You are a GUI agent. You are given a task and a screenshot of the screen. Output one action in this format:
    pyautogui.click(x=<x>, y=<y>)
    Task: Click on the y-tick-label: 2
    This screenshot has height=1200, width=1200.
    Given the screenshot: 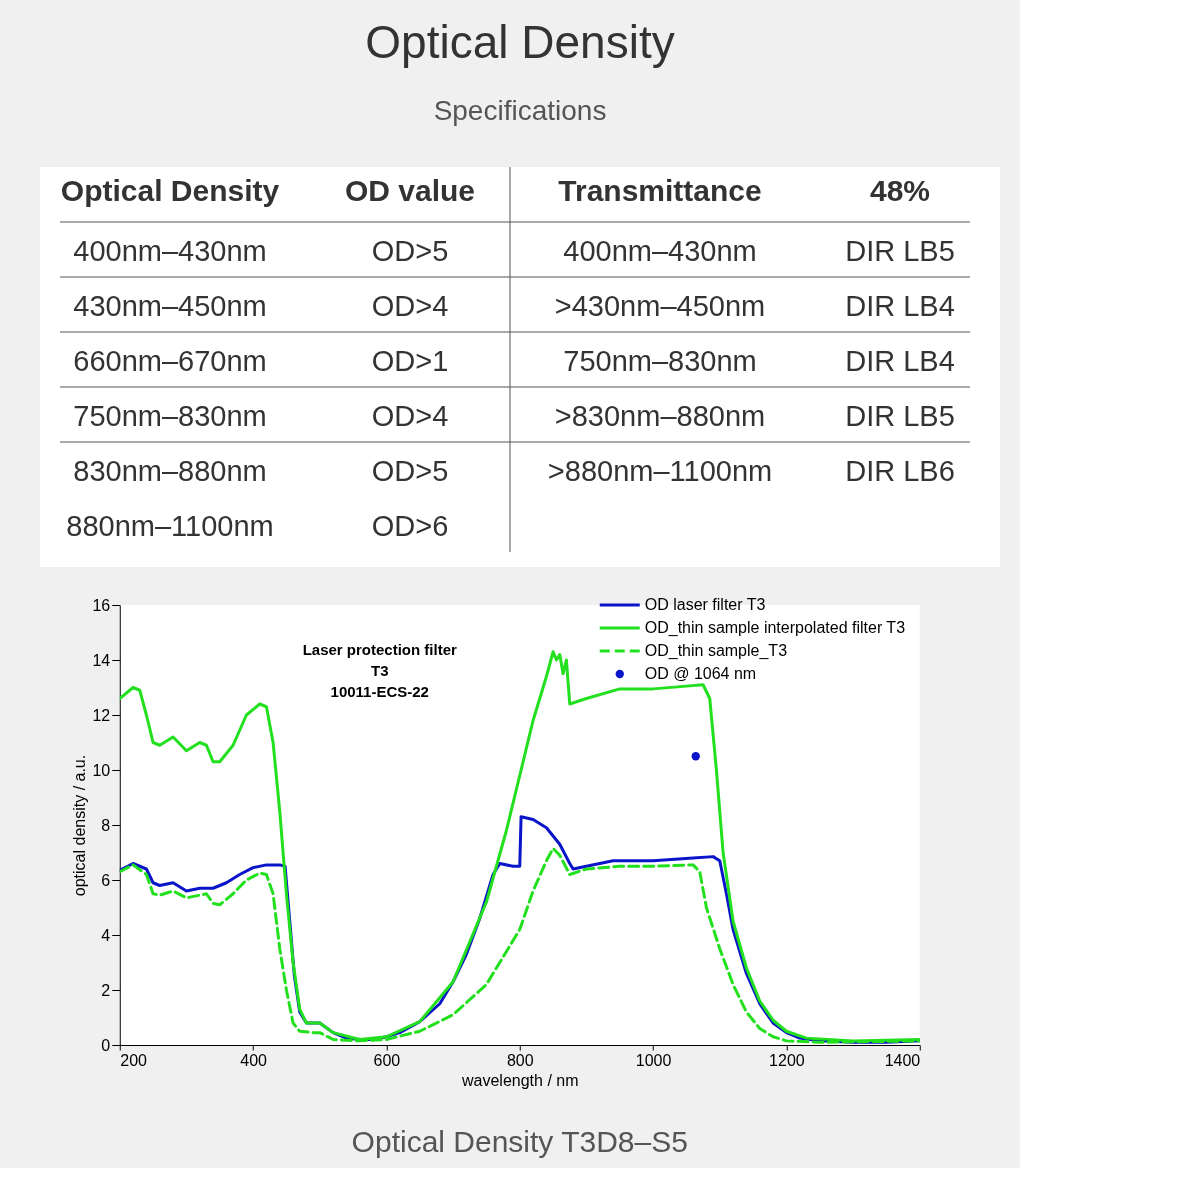 What is the action you would take?
    pyautogui.click(x=106, y=990)
    